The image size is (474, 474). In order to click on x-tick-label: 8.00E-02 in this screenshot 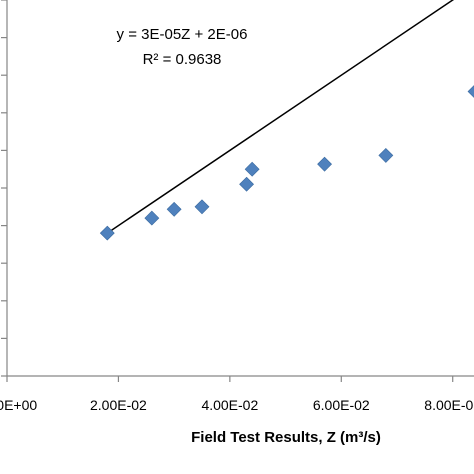, I will do `click(449, 405)`.